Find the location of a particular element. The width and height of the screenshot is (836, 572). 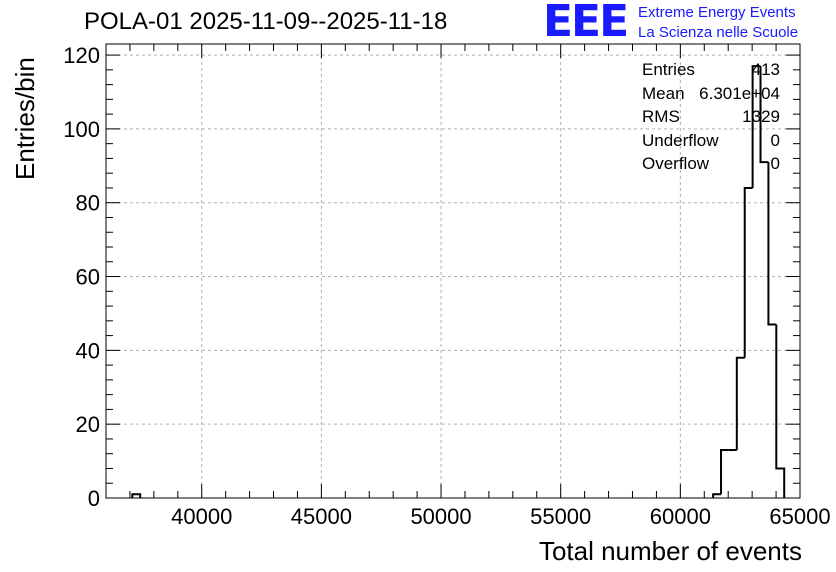

stat-value: 6.301e+04 is located at coordinates (739, 93).